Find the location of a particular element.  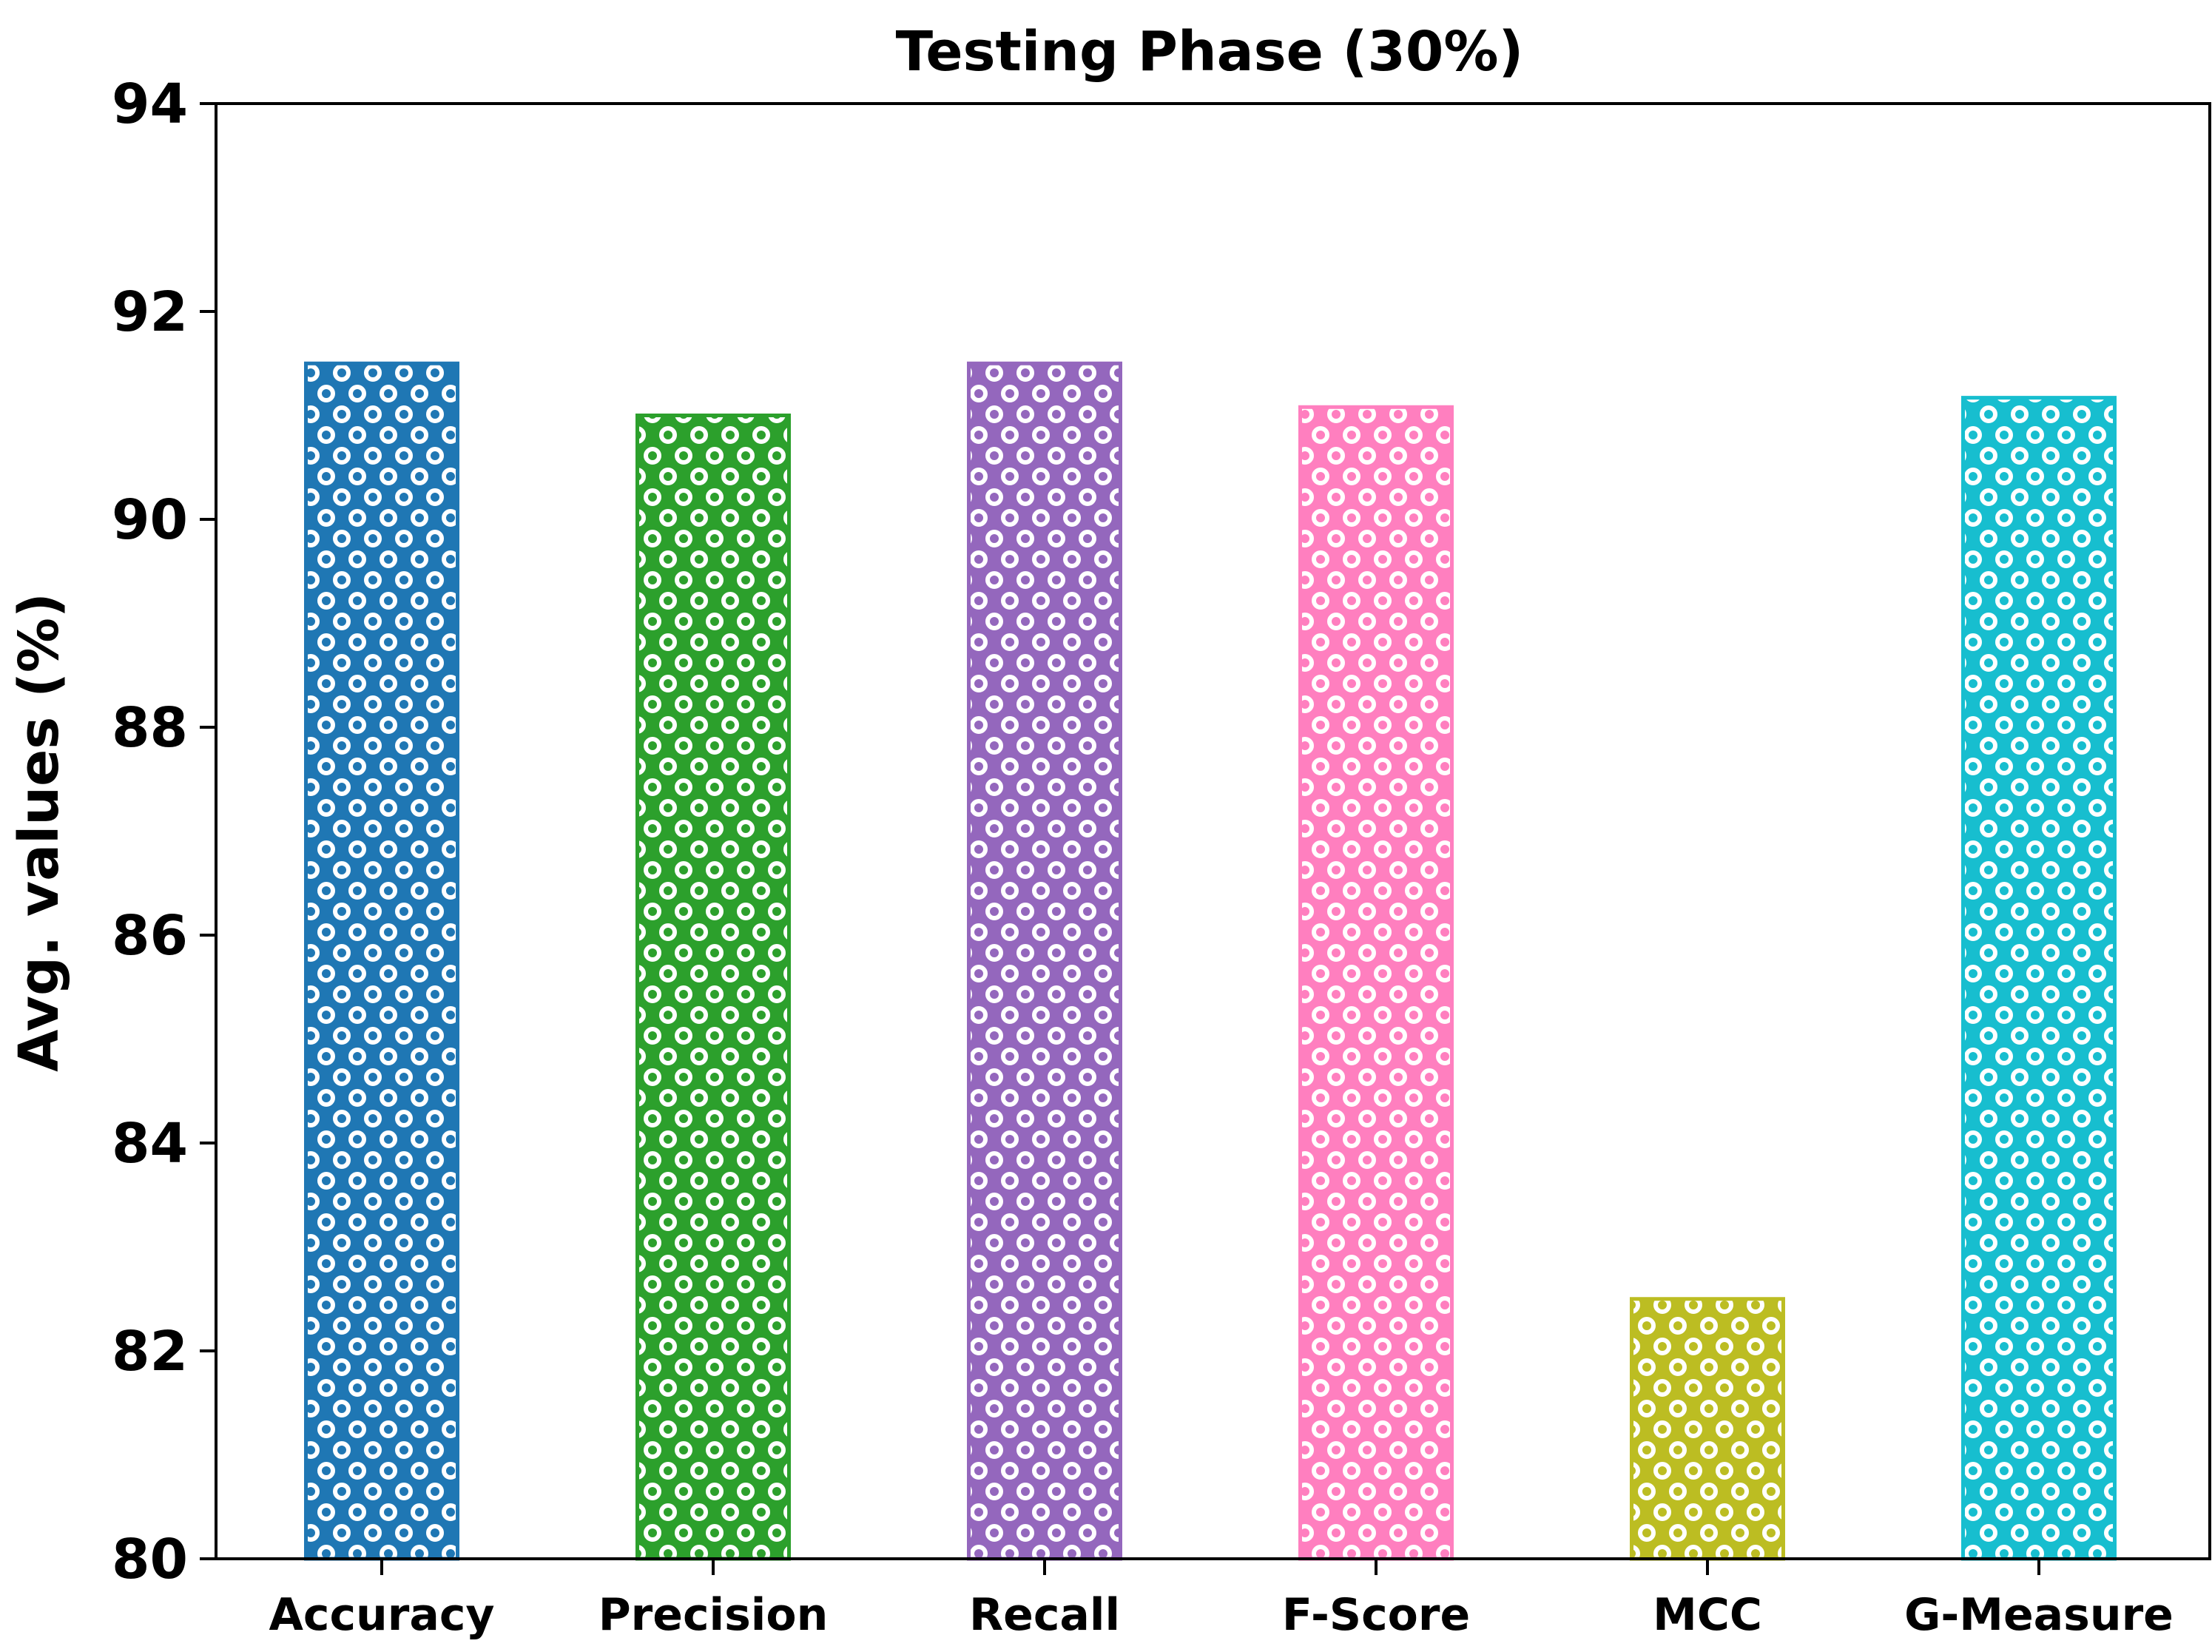

y-axis-label: Avg. values (%) is located at coordinates (39, 832).